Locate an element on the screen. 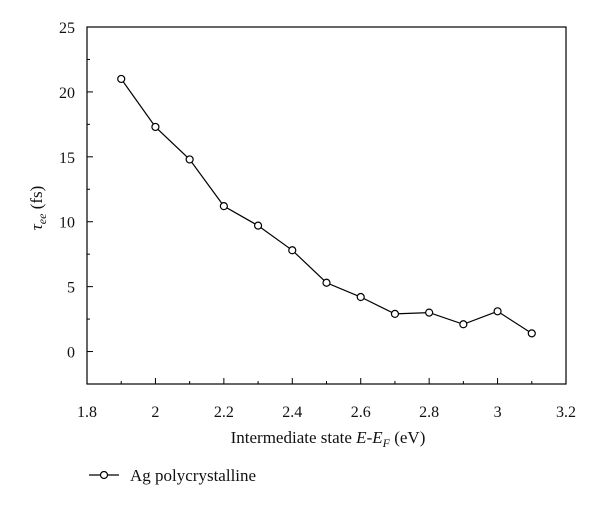  y-tick-label: 5 is located at coordinates (71, 288).